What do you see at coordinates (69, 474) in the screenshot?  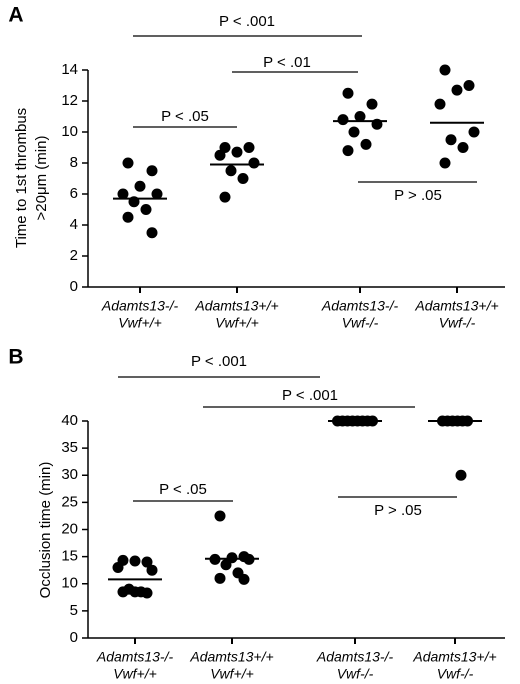 I see `y-tick-label: 30` at bounding box center [69, 474].